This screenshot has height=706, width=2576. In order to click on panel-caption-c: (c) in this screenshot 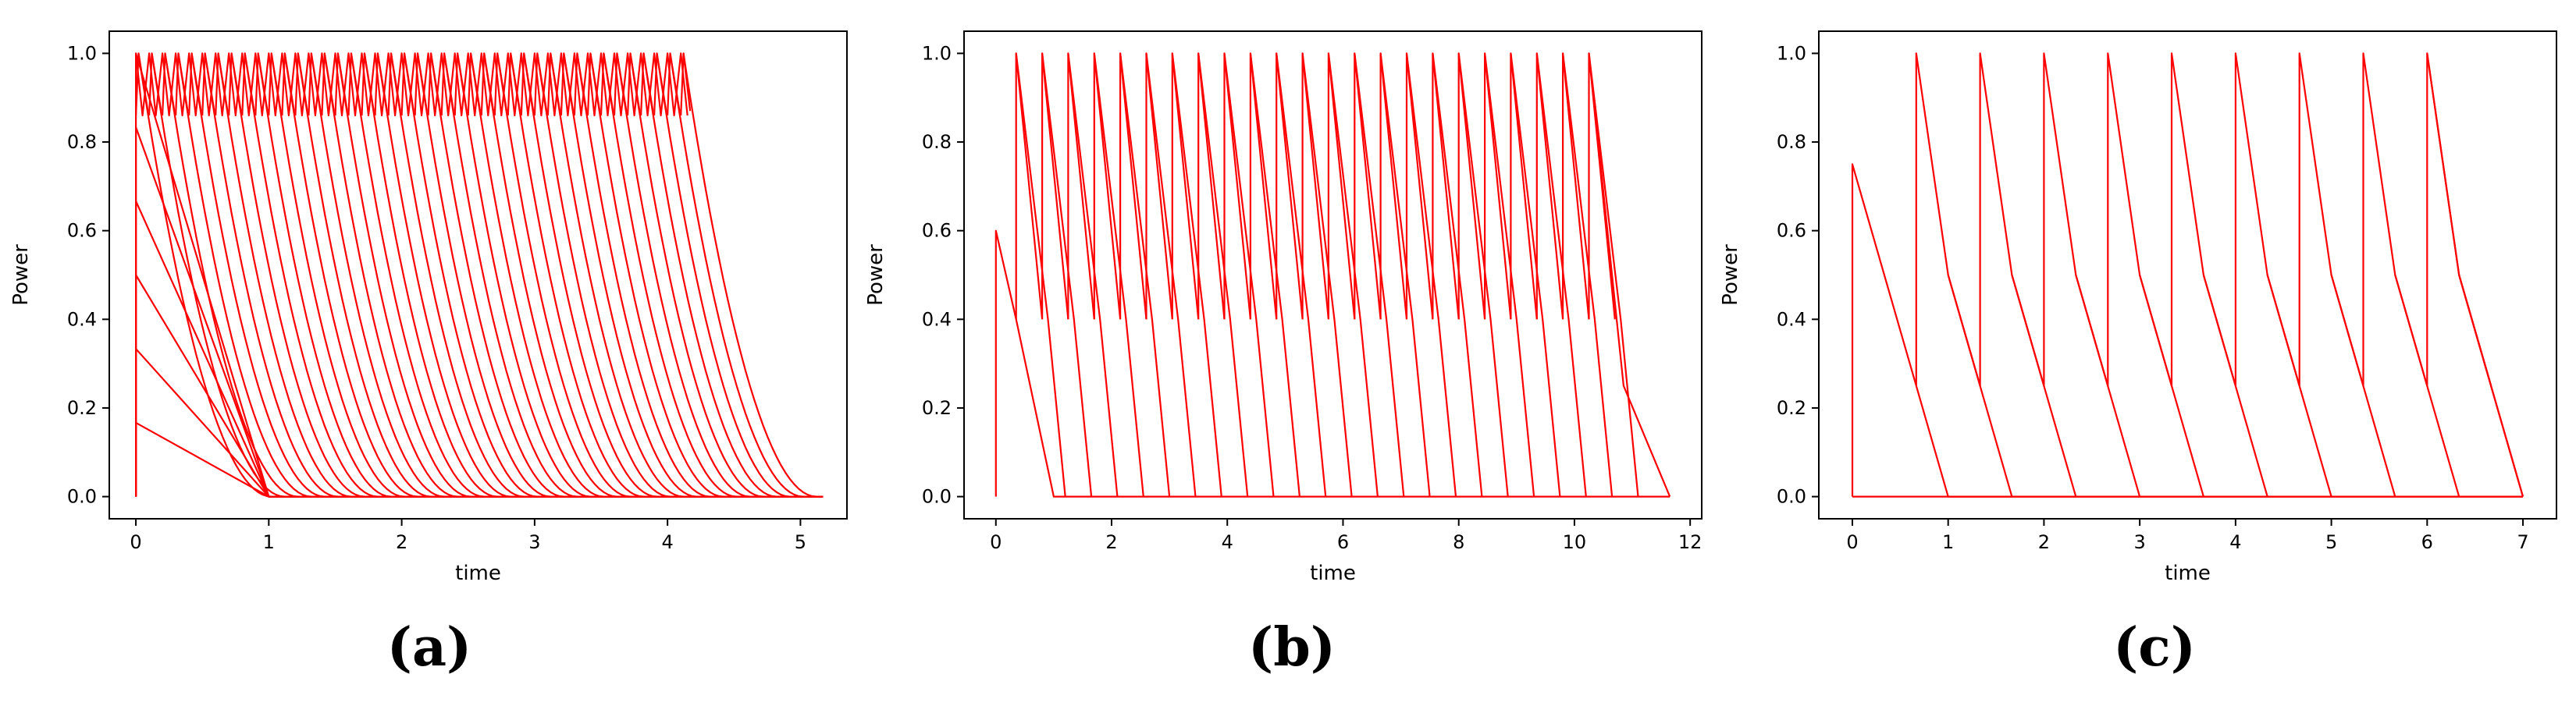, I will do `click(2154, 647)`.